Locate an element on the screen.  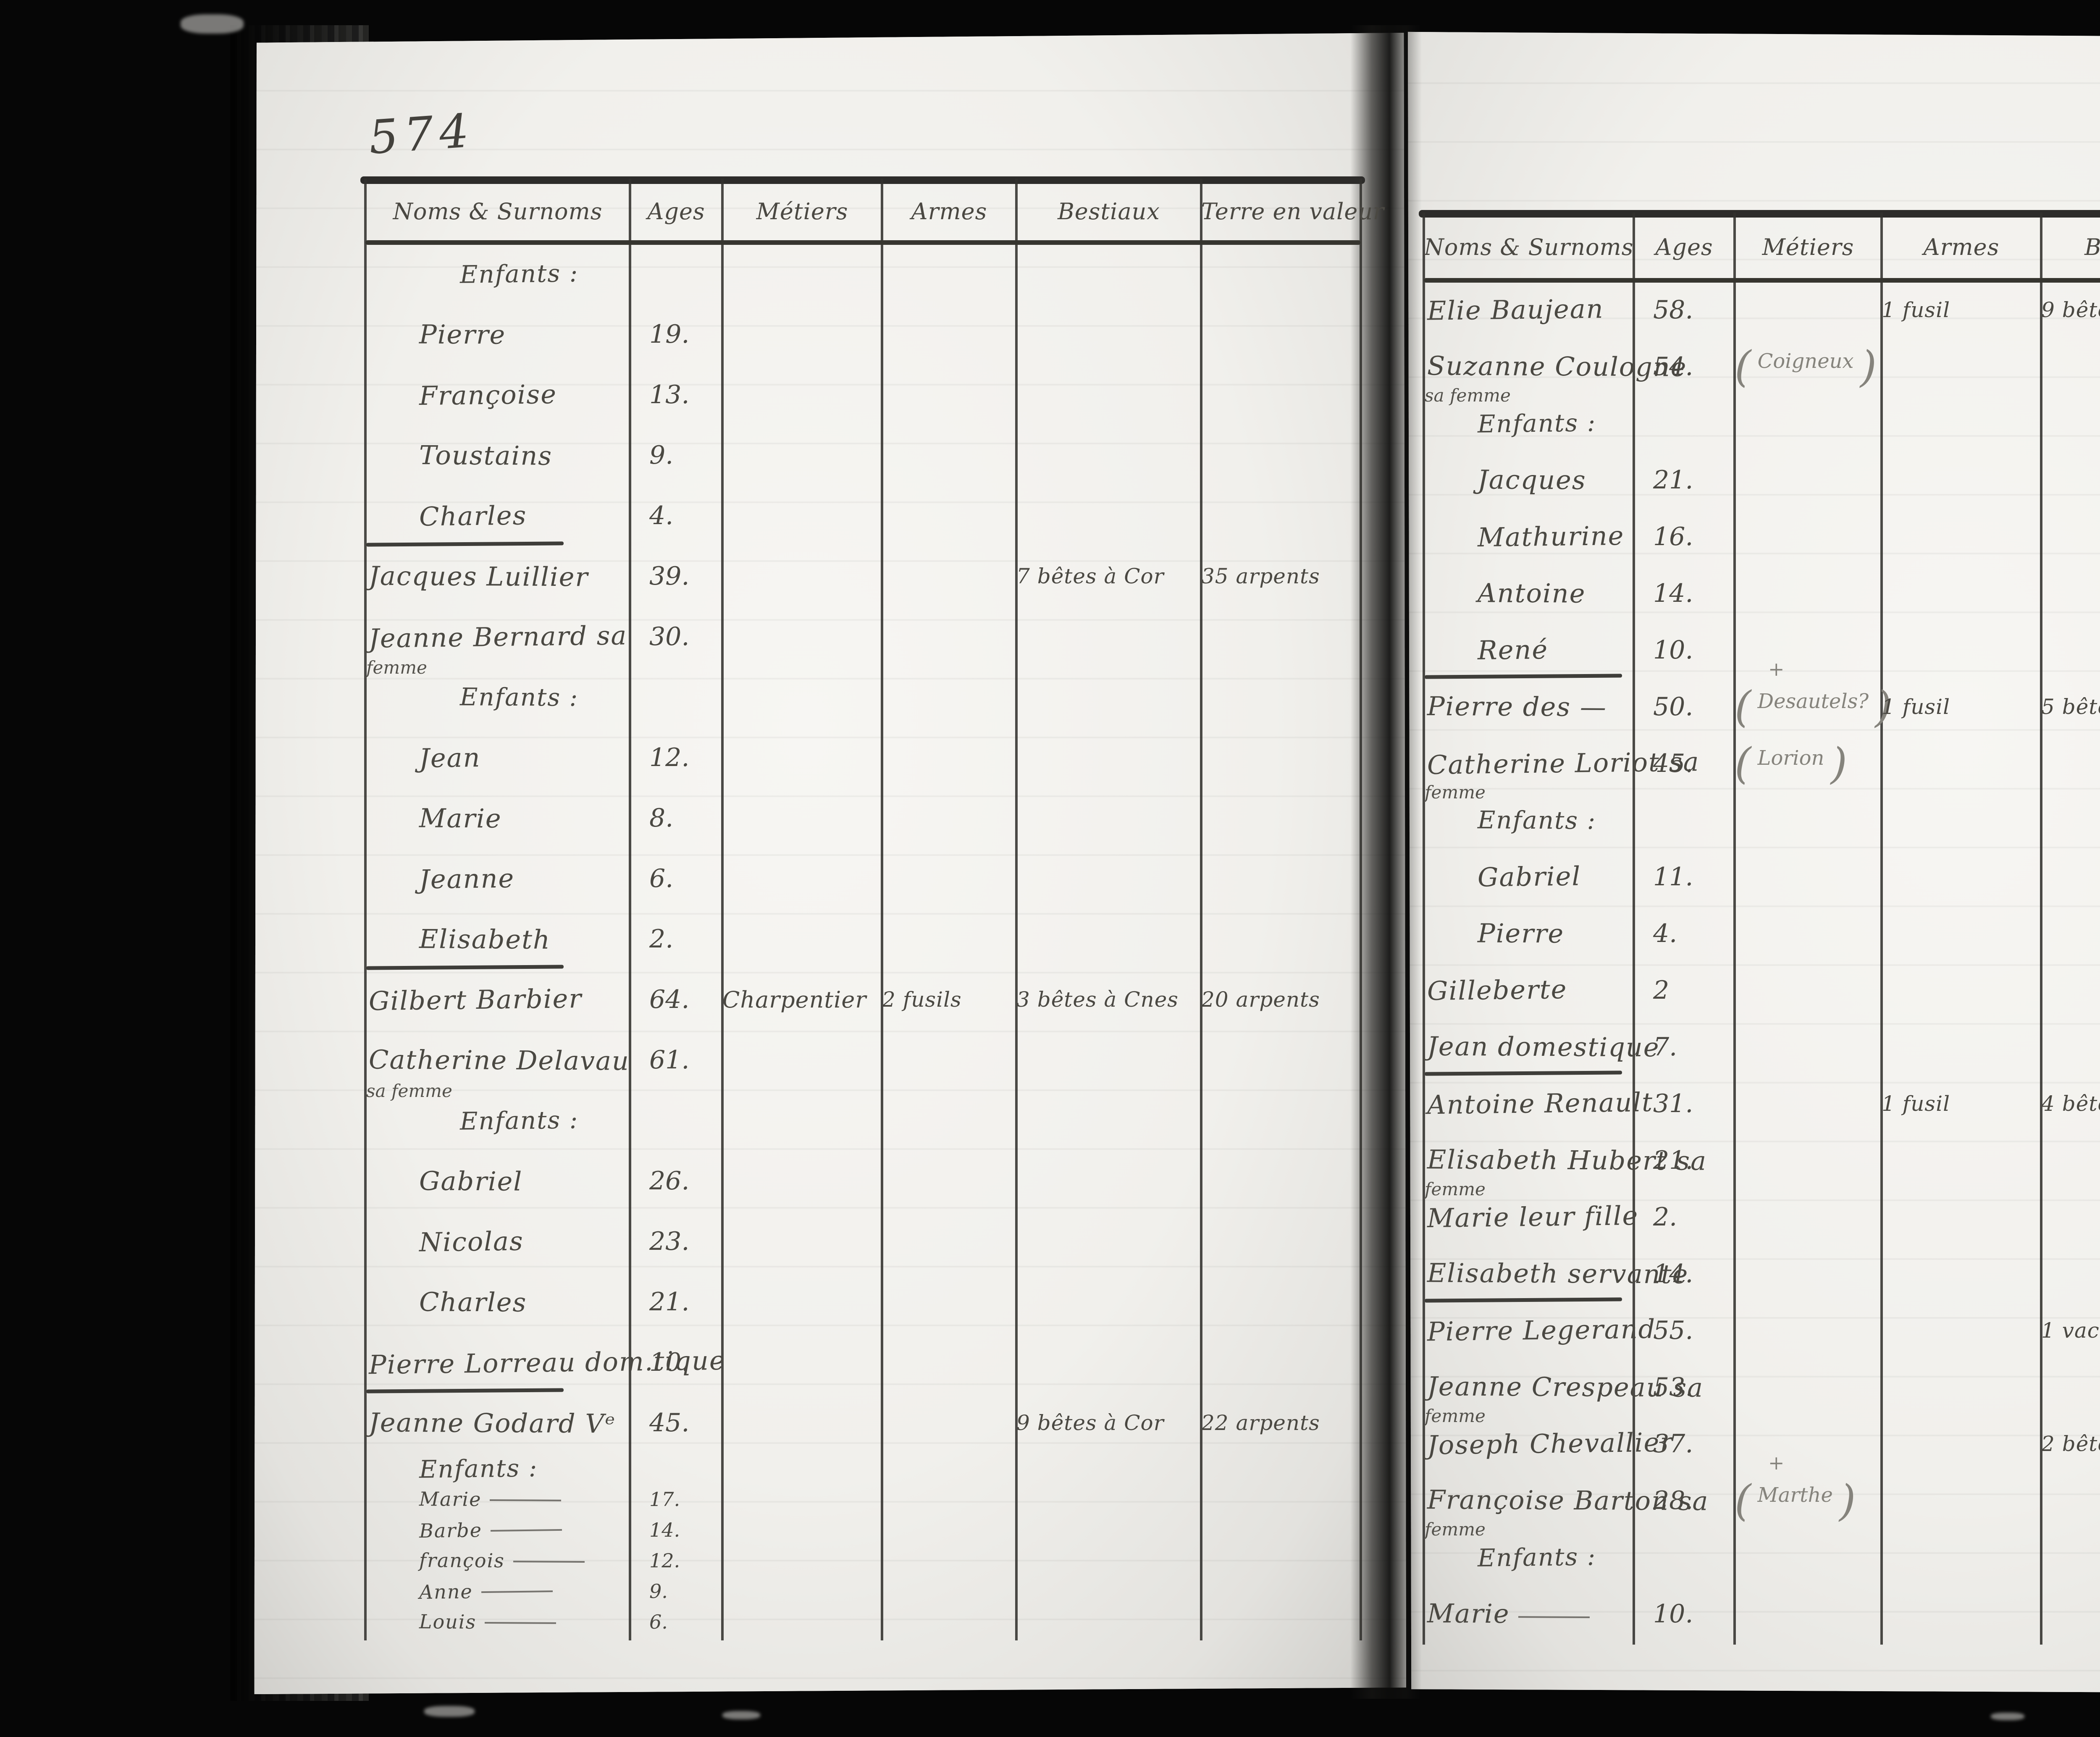
person-name: Toustains is located at coordinates (486, 455).